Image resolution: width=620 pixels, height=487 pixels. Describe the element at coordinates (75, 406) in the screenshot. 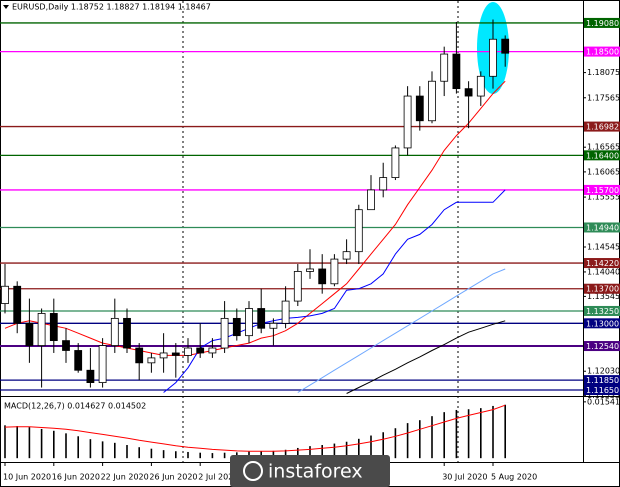

I see `macd-title: MACD(12,26,7) 0.014627 0.014502` at that location.